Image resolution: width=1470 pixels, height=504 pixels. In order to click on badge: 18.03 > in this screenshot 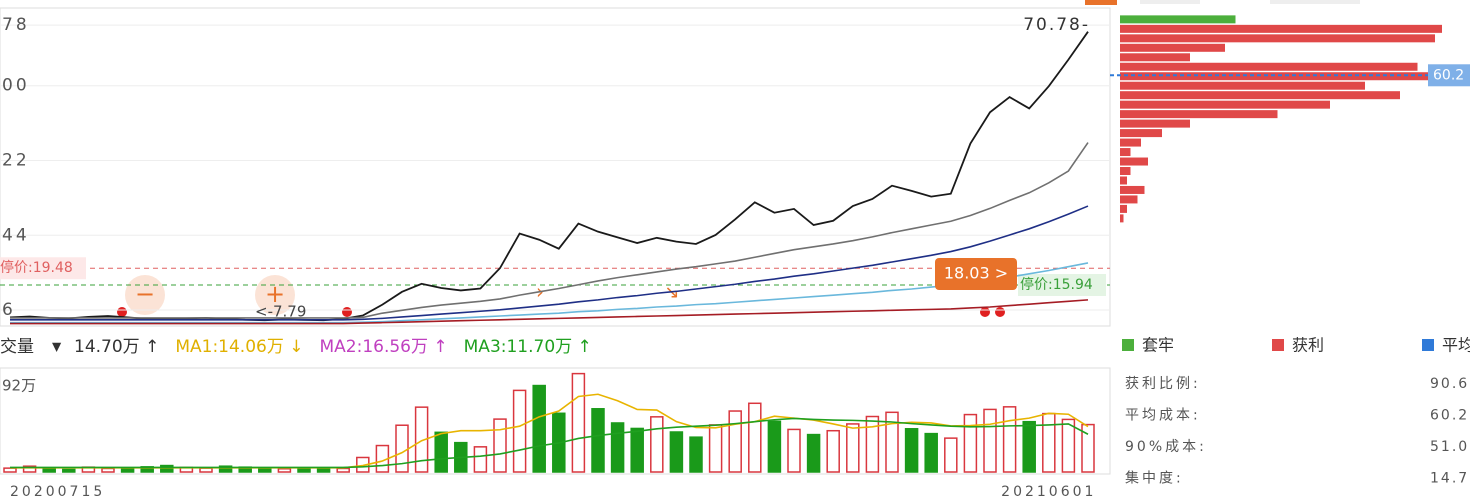, I will do `click(976, 273)`.